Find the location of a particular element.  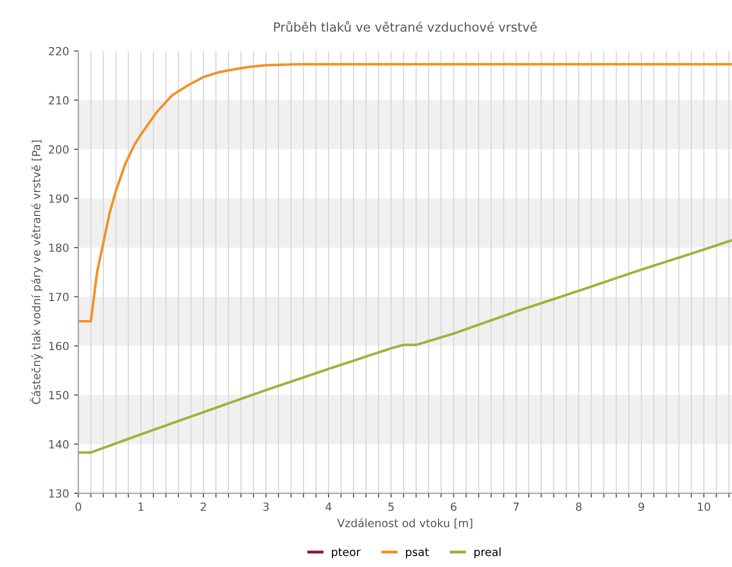

y-tick-label: 200 is located at coordinates (58, 149).